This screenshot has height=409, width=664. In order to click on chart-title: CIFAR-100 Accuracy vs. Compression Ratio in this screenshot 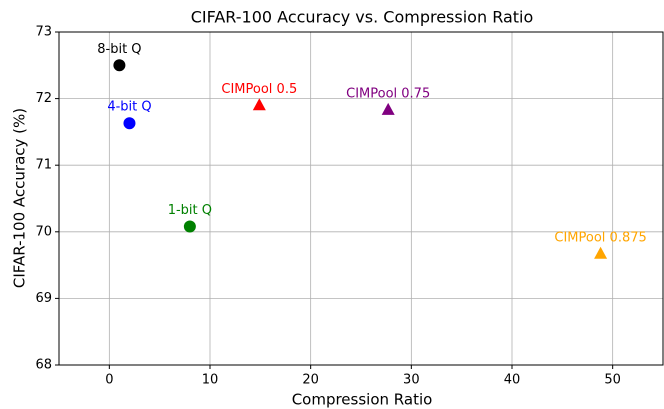, I will do `click(362, 17)`.